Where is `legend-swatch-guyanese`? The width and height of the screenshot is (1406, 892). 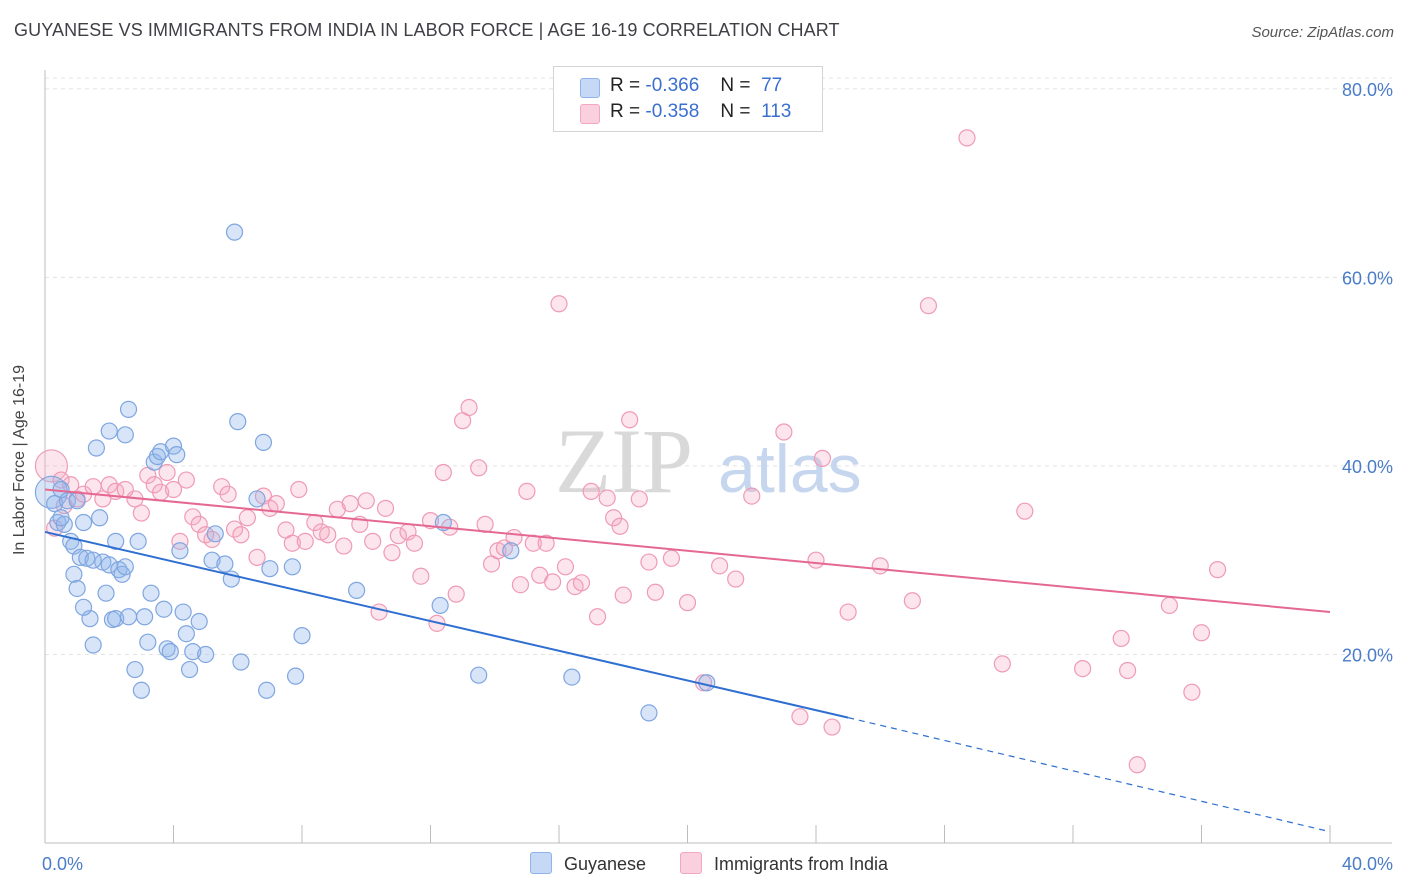
legend-swatch-guyanese is located at coordinates (590, 88).